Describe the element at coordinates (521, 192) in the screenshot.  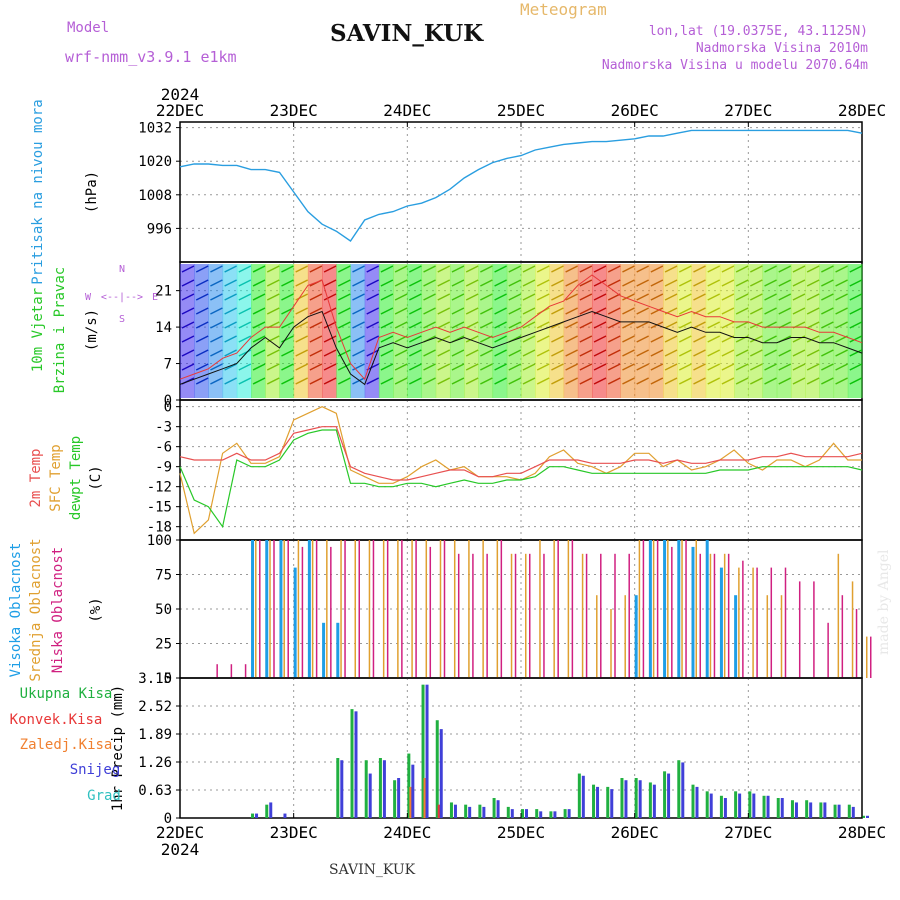
I see `panel-frame` at that location.